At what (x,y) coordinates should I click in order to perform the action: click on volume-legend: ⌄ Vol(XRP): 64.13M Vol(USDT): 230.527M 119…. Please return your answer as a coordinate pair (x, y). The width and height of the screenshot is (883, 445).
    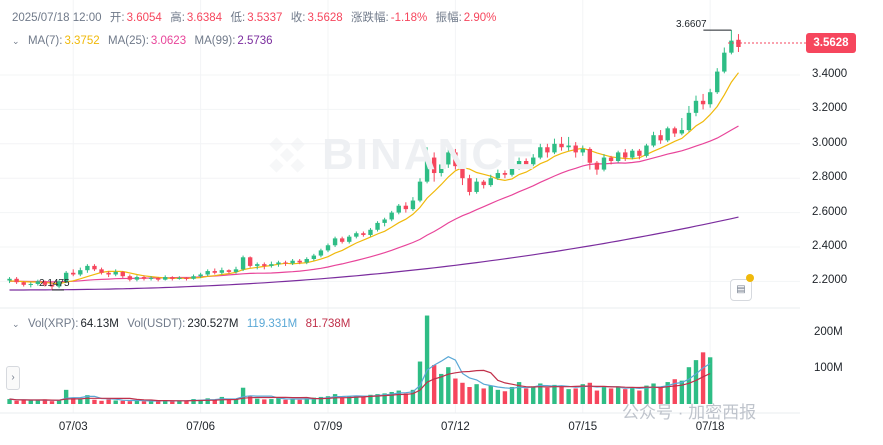
    Looking at the image, I should click on (182, 324).